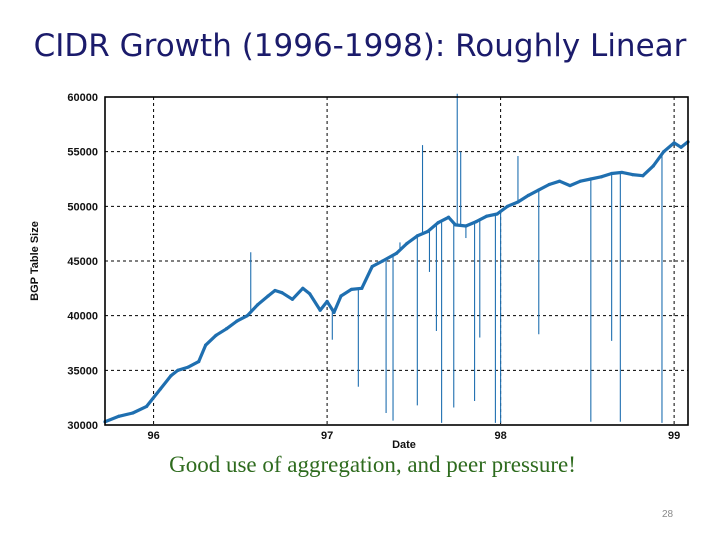 This screenshot has width=720, height=540. I want to click on x-tick-label: 97, so click(327, 436).